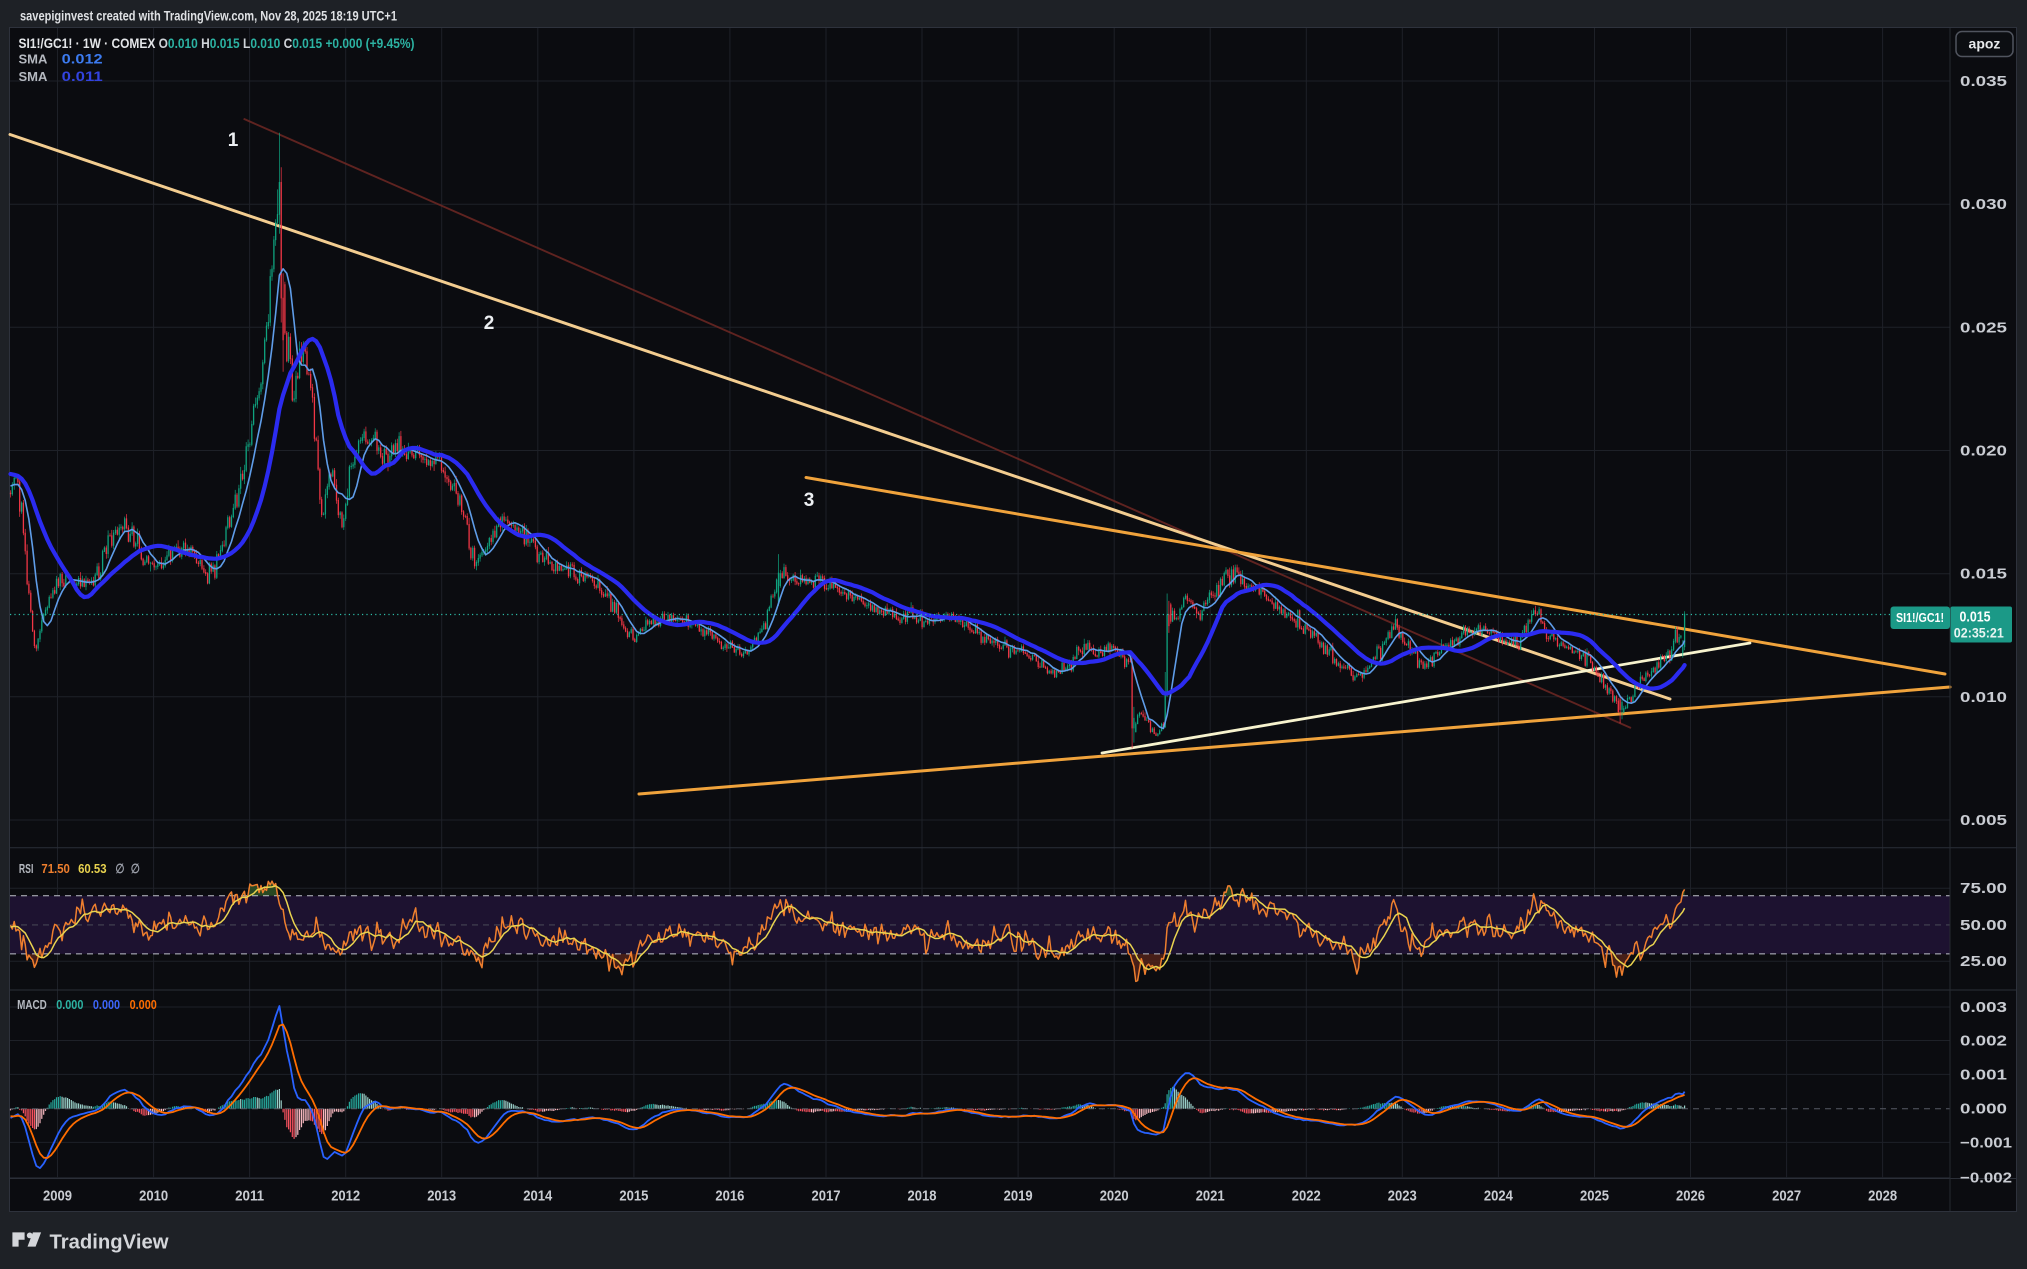 Image resolution: width=2027 pixels, height=1269 pixels. Describe the element at coordinates (1210, 1197) in the screenshot. I see `svg-text: 2021` at that location.